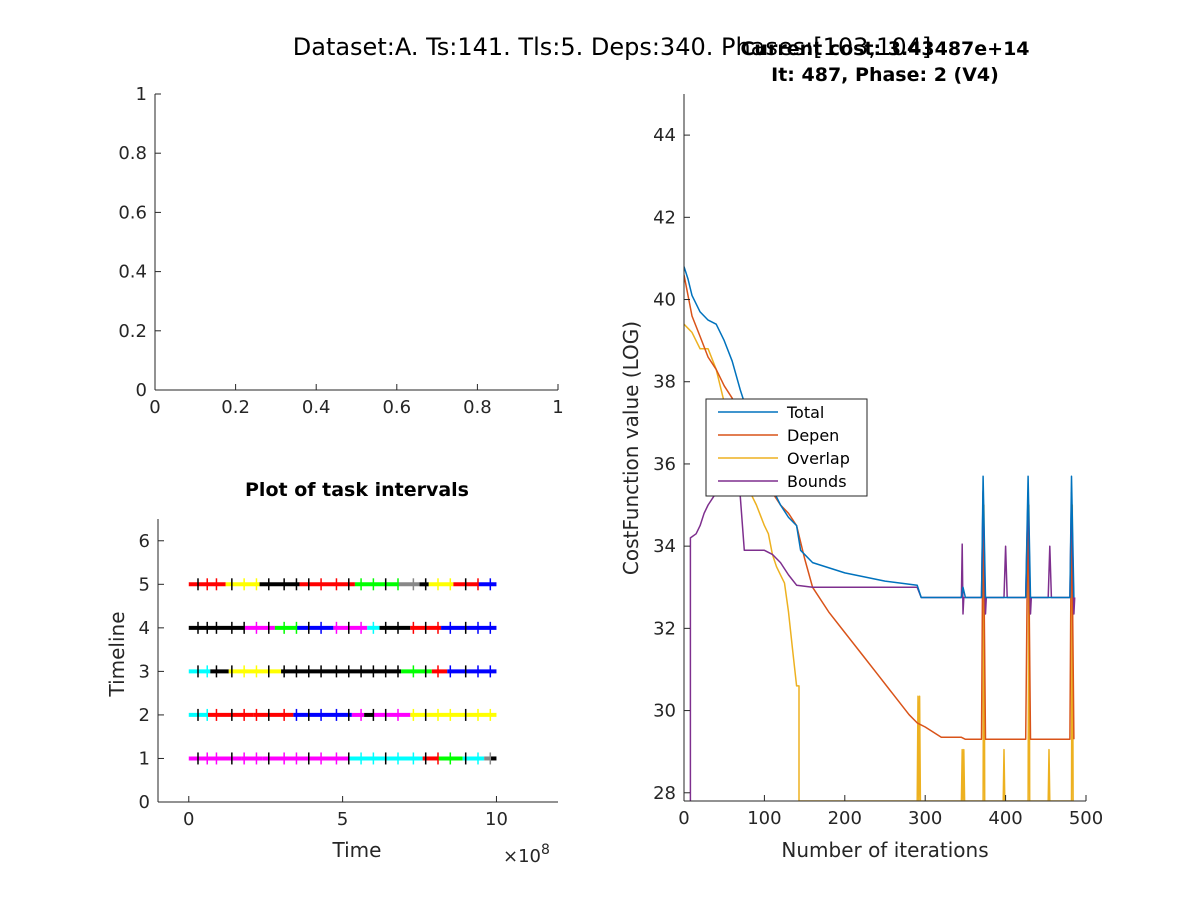 This screenshot has width=1200, height=900. Describe the element at coordinates (496, 819) in the screenshot. I see `x-tick-label: 10` at that location.